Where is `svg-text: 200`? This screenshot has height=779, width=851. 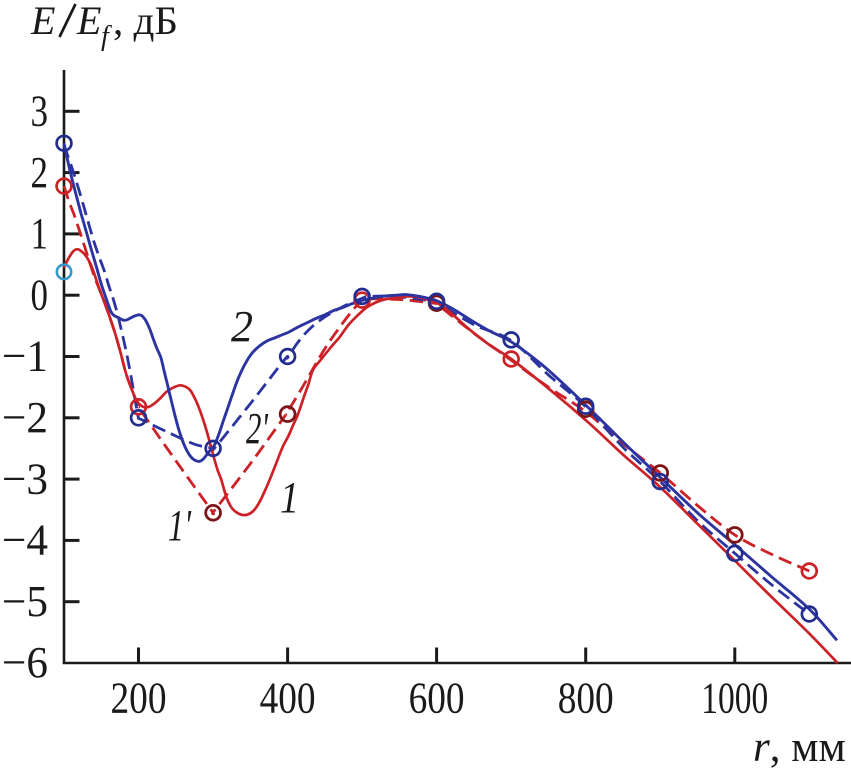 svg-text: 200 is located at coordinates (139, 698).